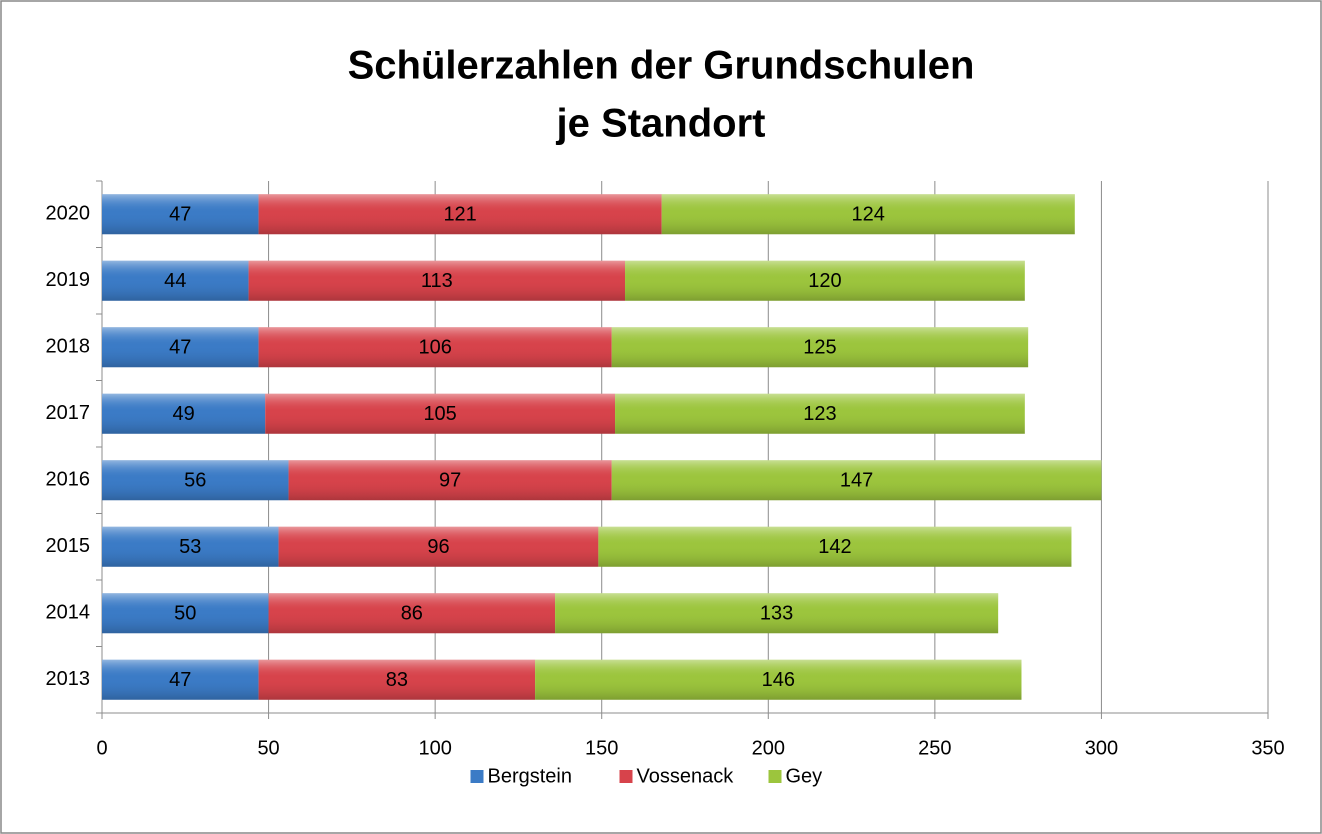 The height and width of the screenshot is (834, 1322). I want to click on data-label: 123, so click(819, 414).